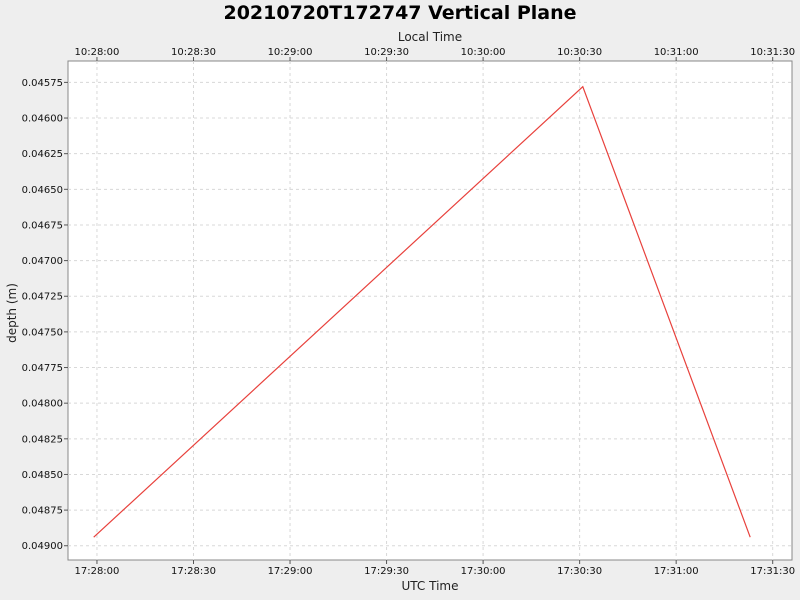 This screenshot has height=600, width=800. I want to click on y-tick-label: 0.04775, so click(42, 368).